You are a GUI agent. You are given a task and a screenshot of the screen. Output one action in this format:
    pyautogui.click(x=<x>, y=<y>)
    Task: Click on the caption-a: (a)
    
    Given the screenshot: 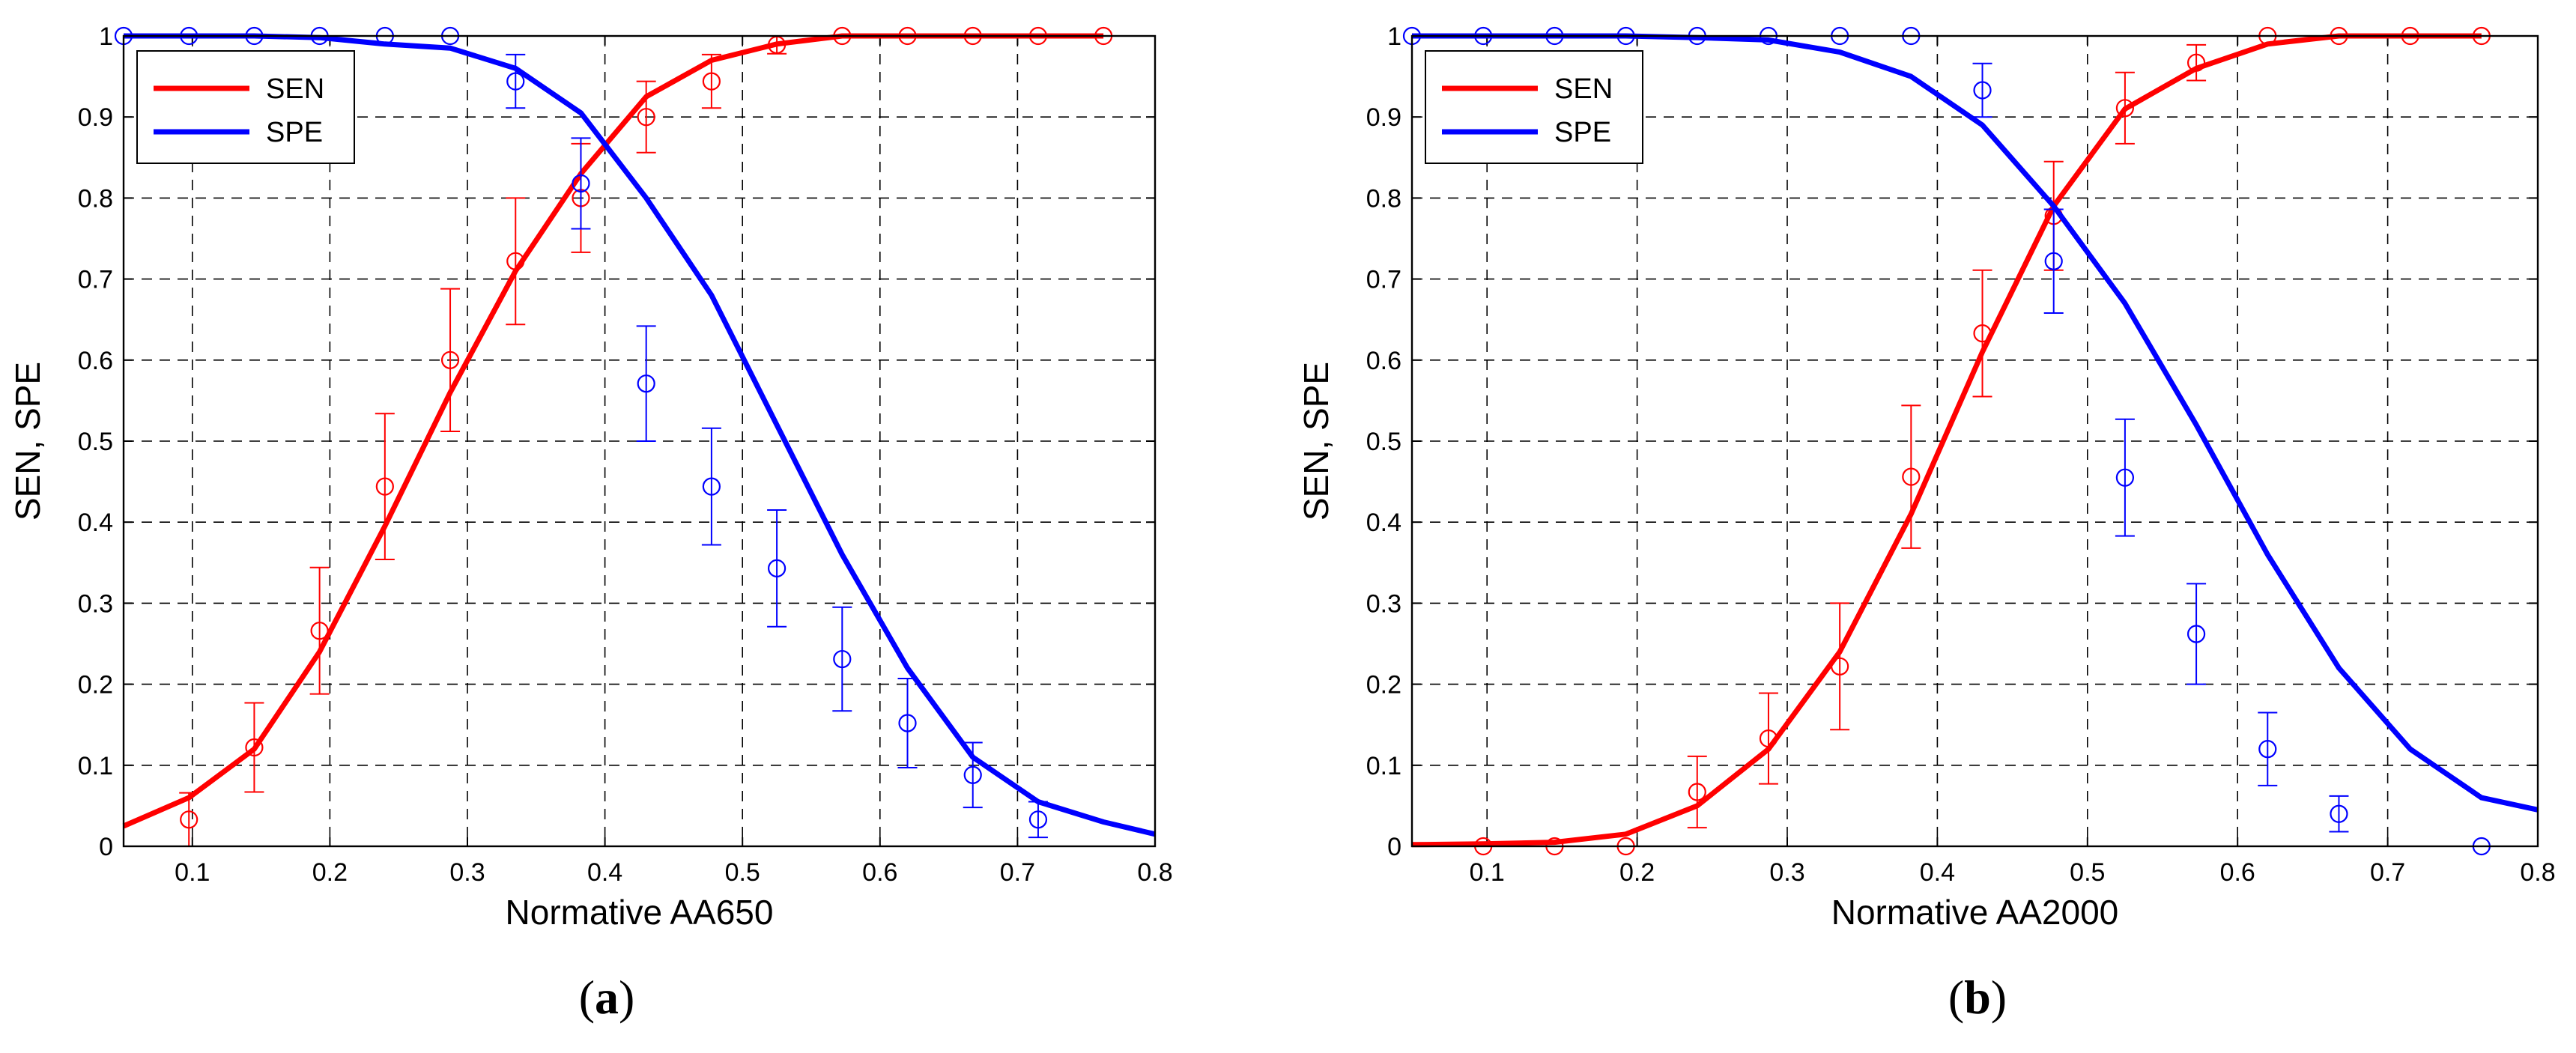 What is the action you would take?
    pyautogui.click(x=606, y=997)
    